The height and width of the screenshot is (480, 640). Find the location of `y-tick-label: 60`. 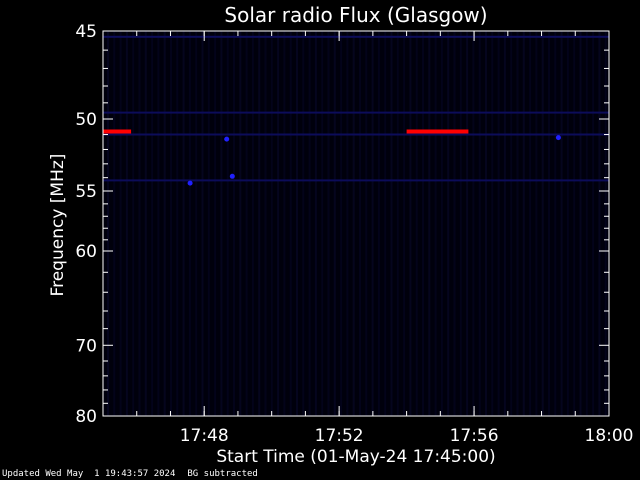

y-tick-label: 60 is located at coordinates (86, 252).